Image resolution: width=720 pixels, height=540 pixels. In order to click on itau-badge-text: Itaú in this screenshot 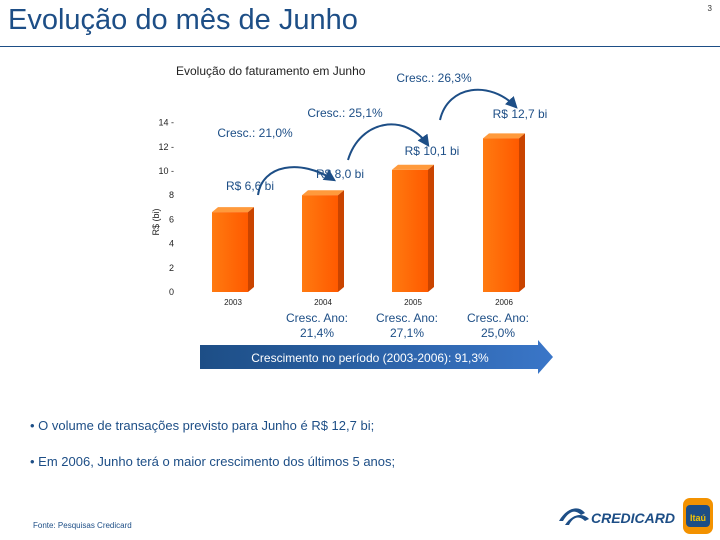, I will do `click(698, 518)`.